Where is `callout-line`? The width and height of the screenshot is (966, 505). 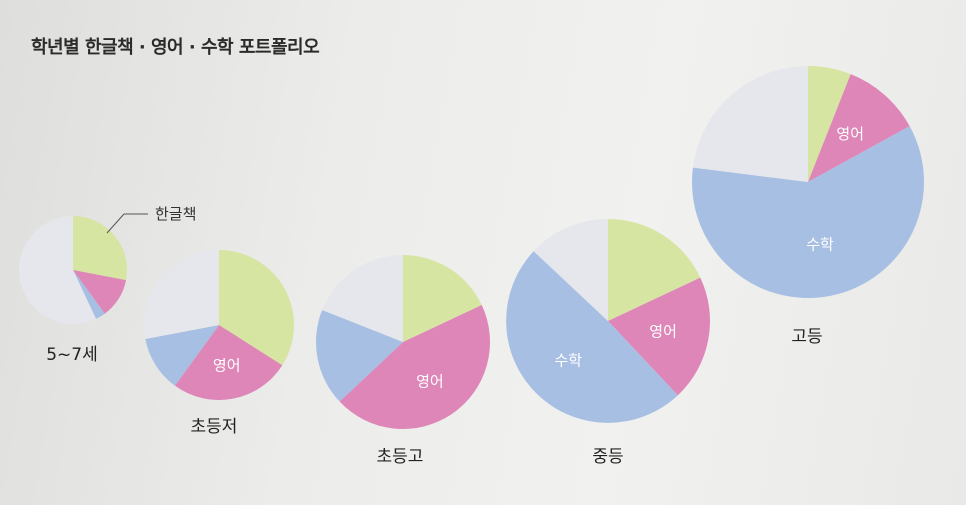 callout-line is located at coordinates (115, 223).